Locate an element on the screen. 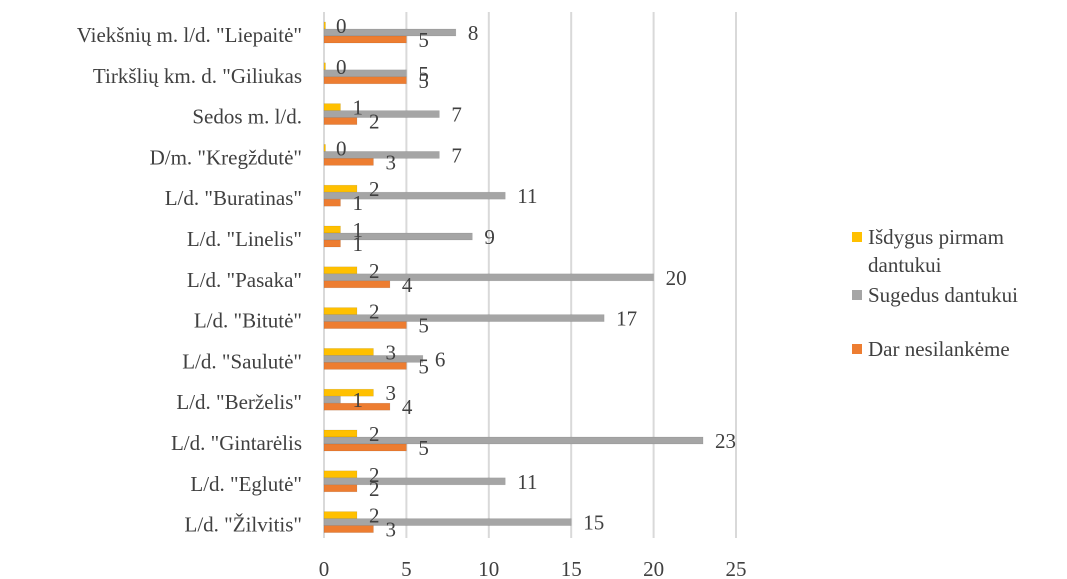  legend-label-sugedus-dantukui: Sugedus dantukui is located at coordinates (943, 295).